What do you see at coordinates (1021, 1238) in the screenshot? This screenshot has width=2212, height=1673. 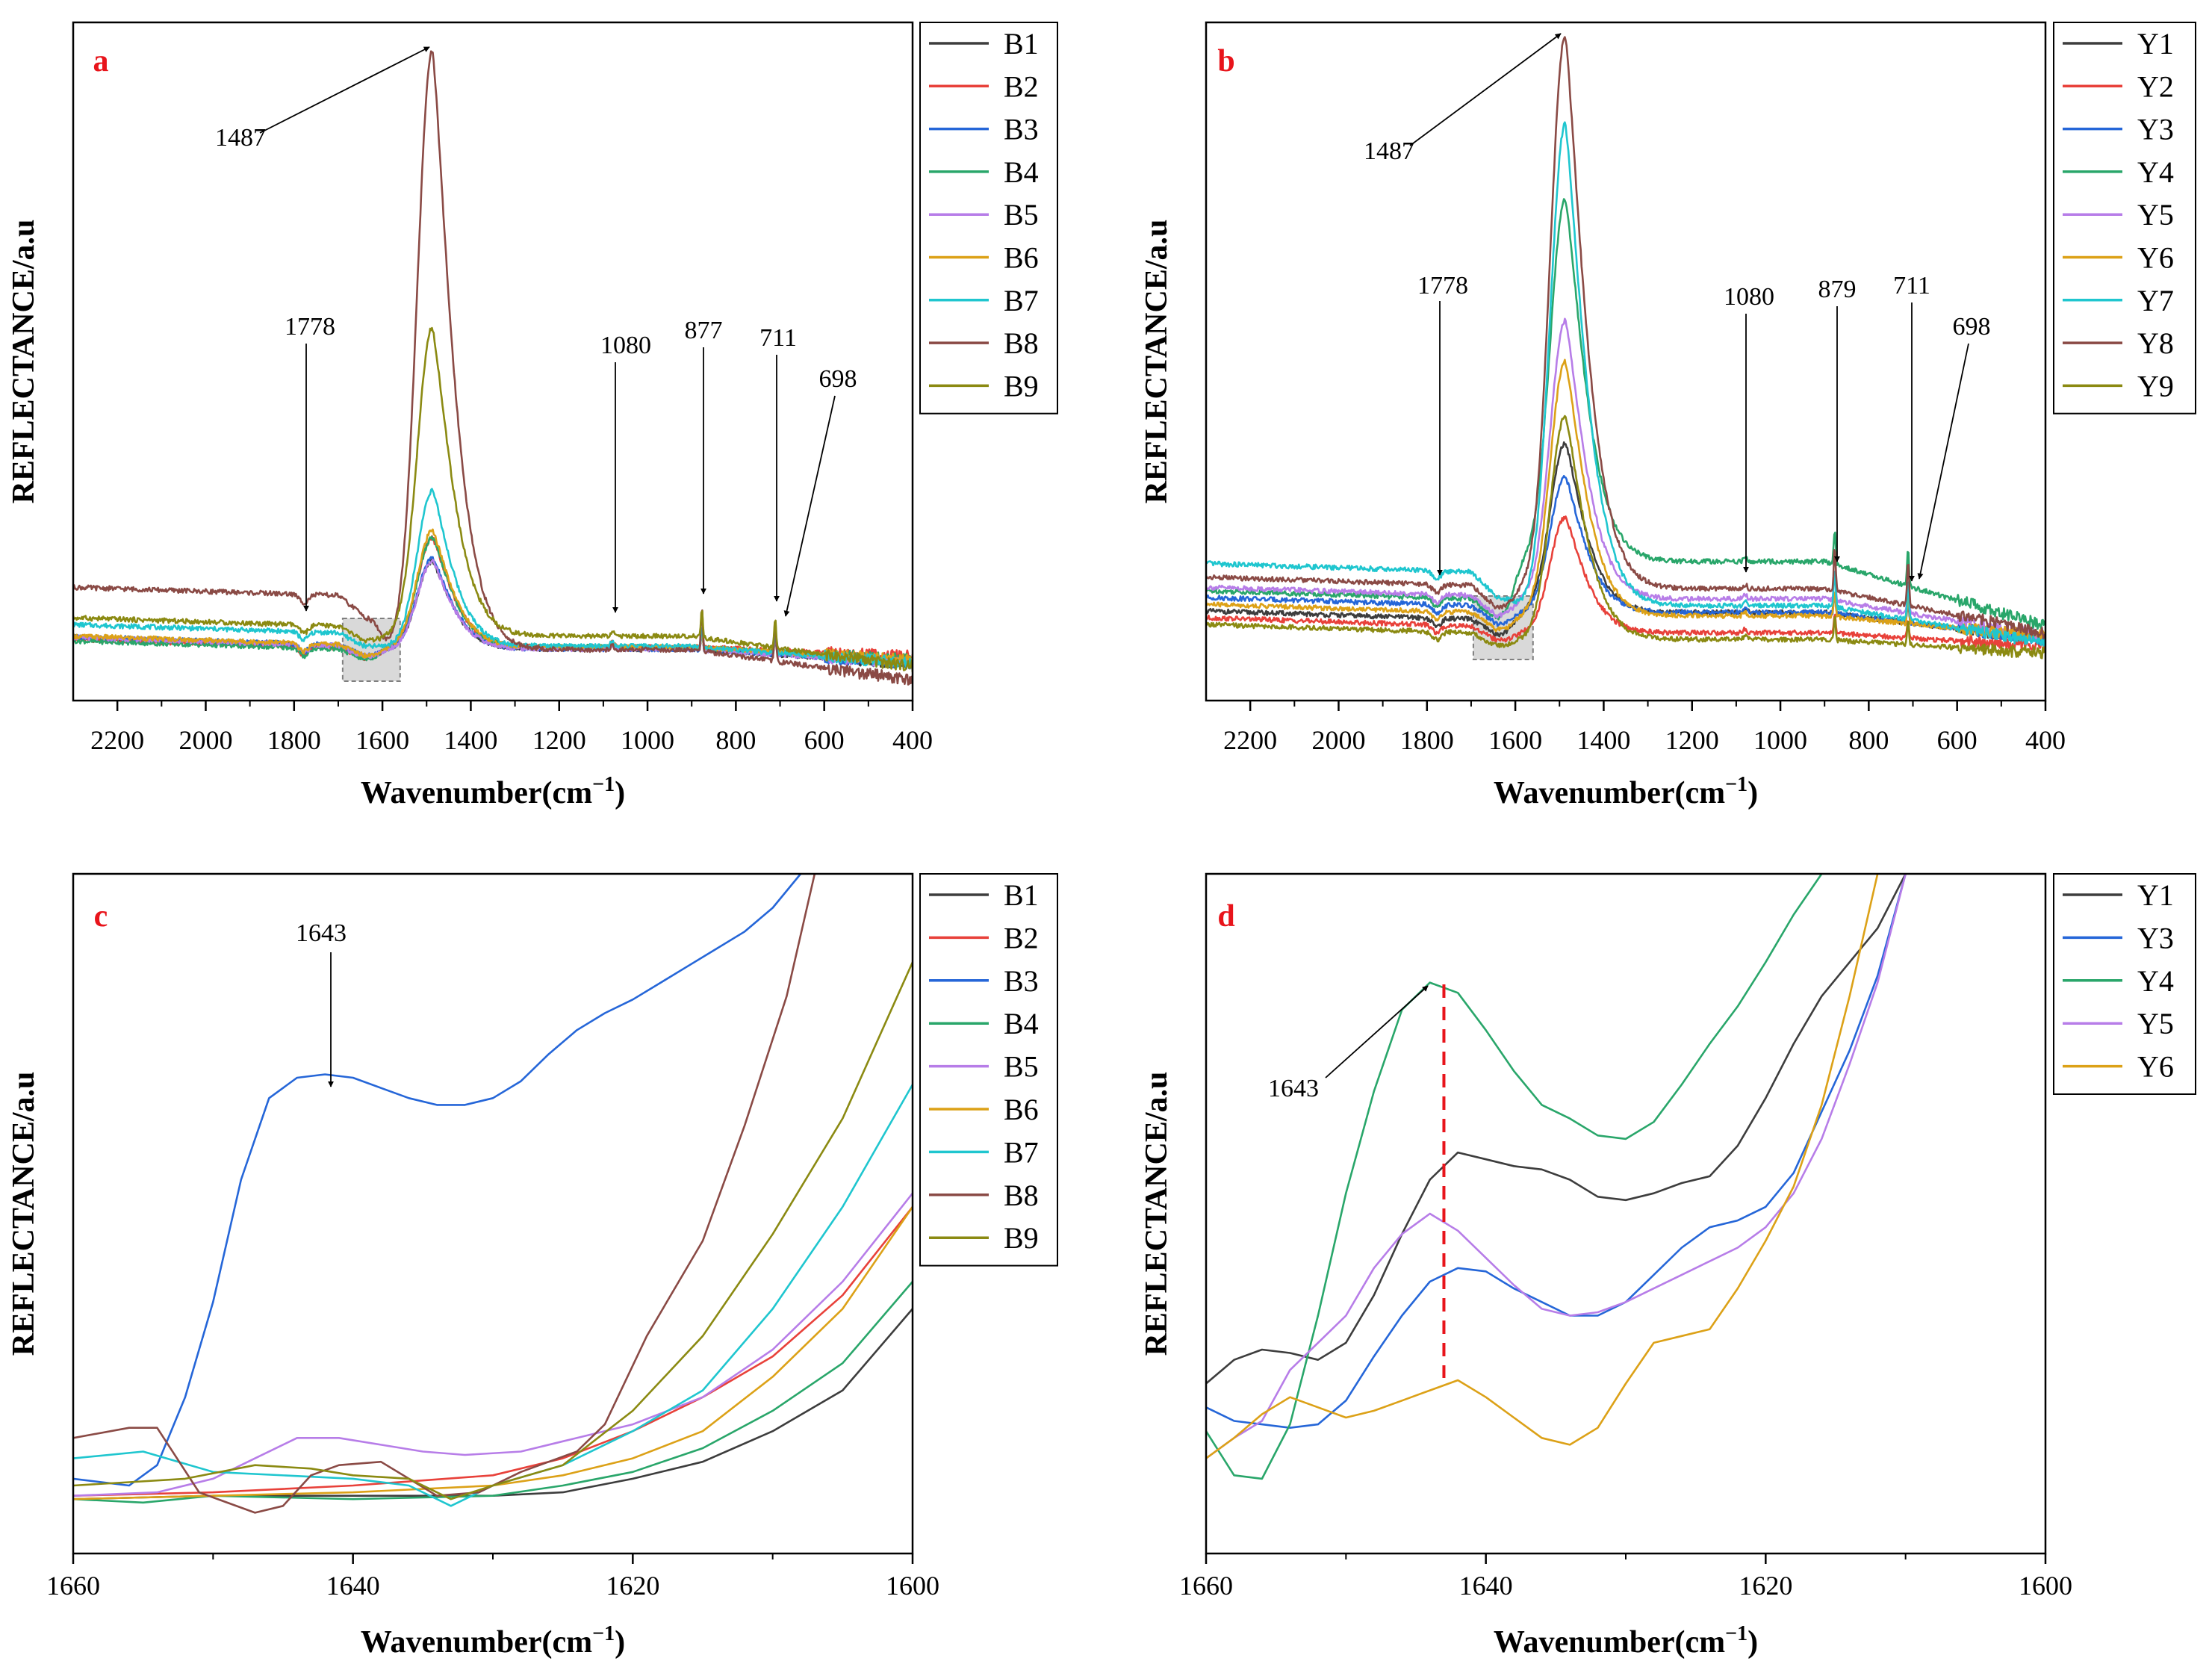 I see `legend-entry-b9: B9` at bounding box center [1021, 1238].